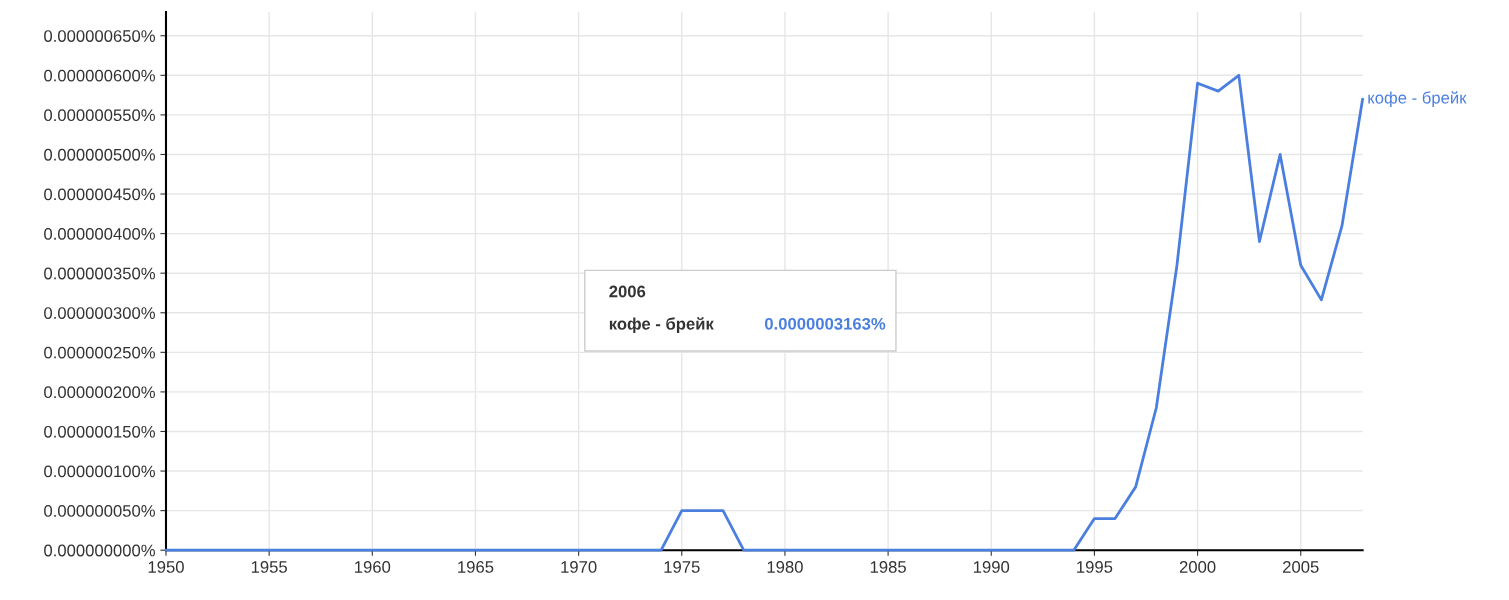  I want to click on y-tick-label: 0.000000550%, so click(99, 115).